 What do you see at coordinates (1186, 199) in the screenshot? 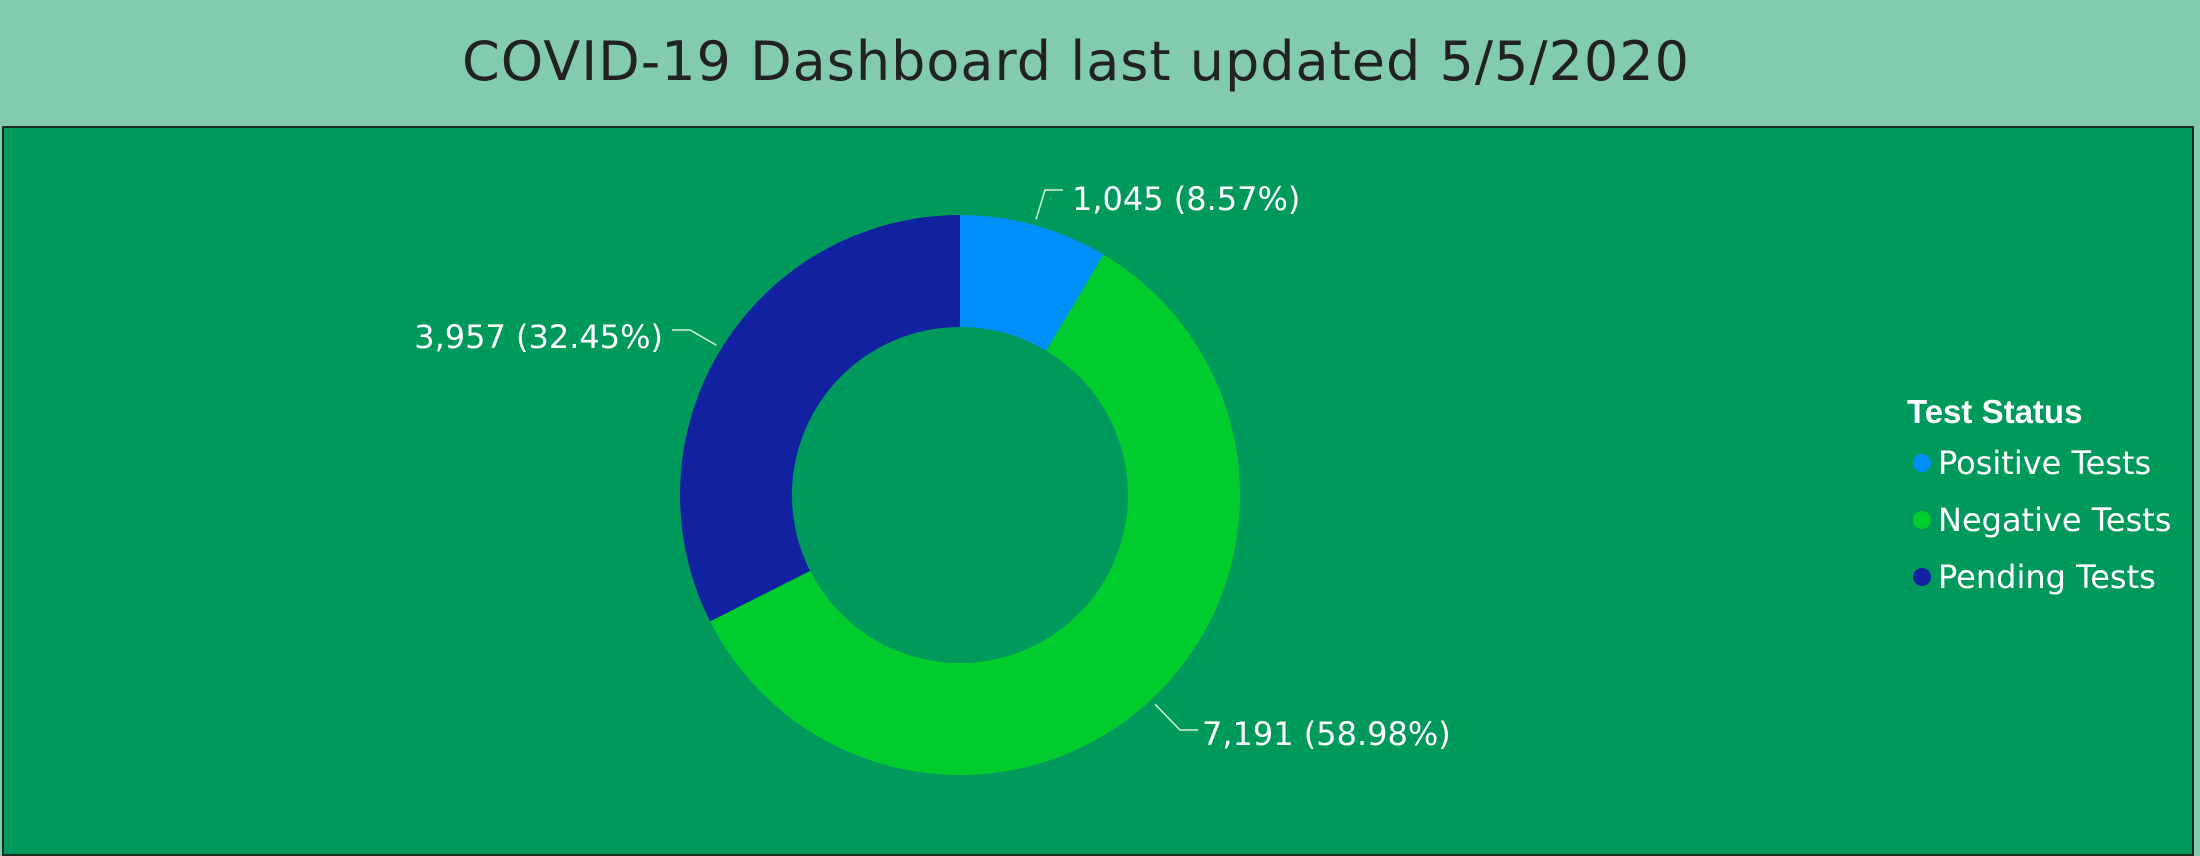
I see `data-label-positive-tests: 1,045 (8.57%)` at bounding box center [1186, 199].